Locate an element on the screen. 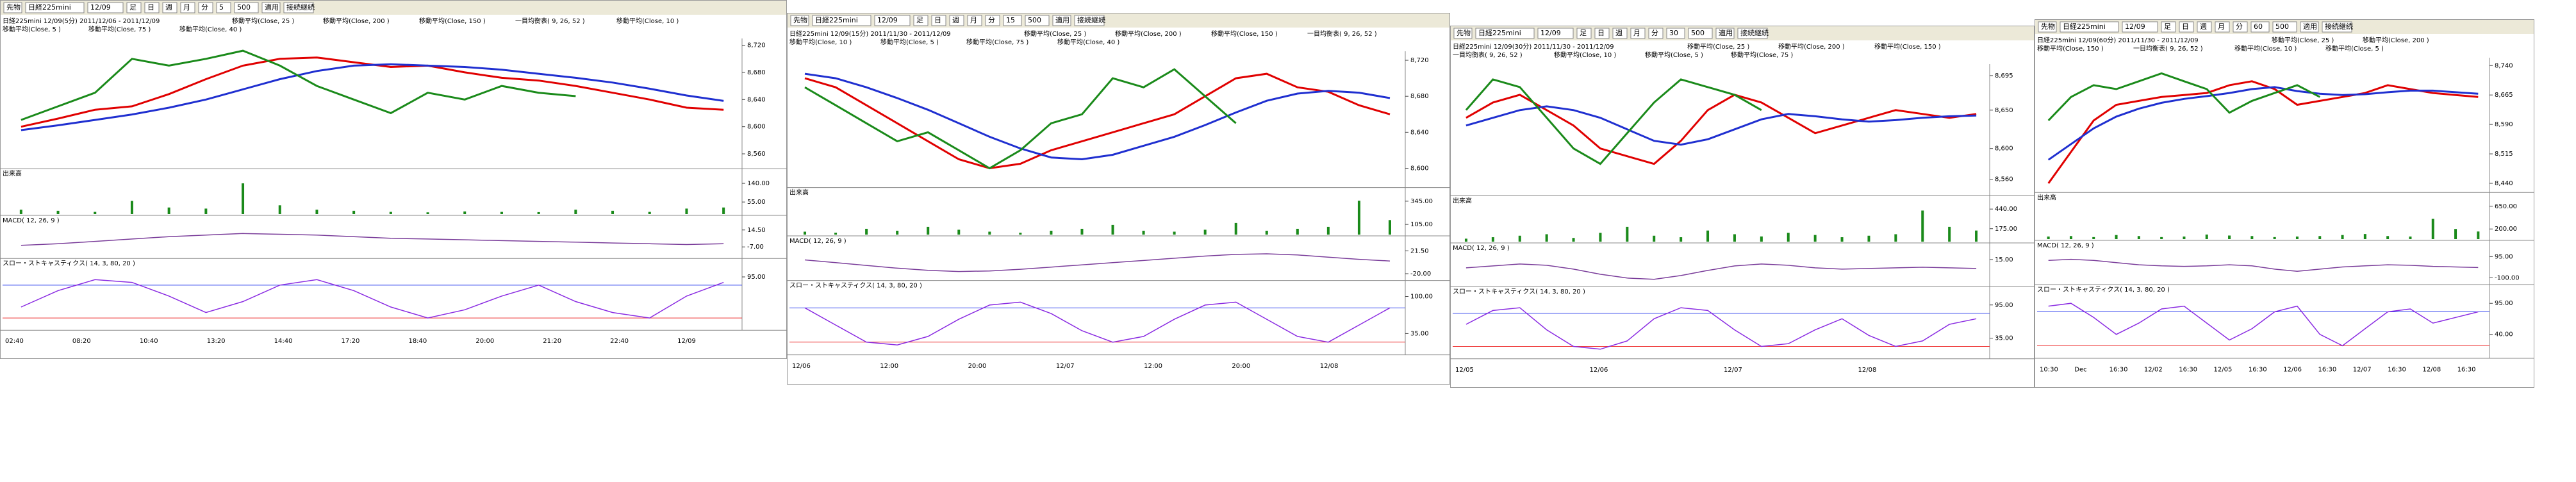 This screenshot has width=2576, height=482. x-tick-label: 20:00 is located at coordinates (1241, 367).